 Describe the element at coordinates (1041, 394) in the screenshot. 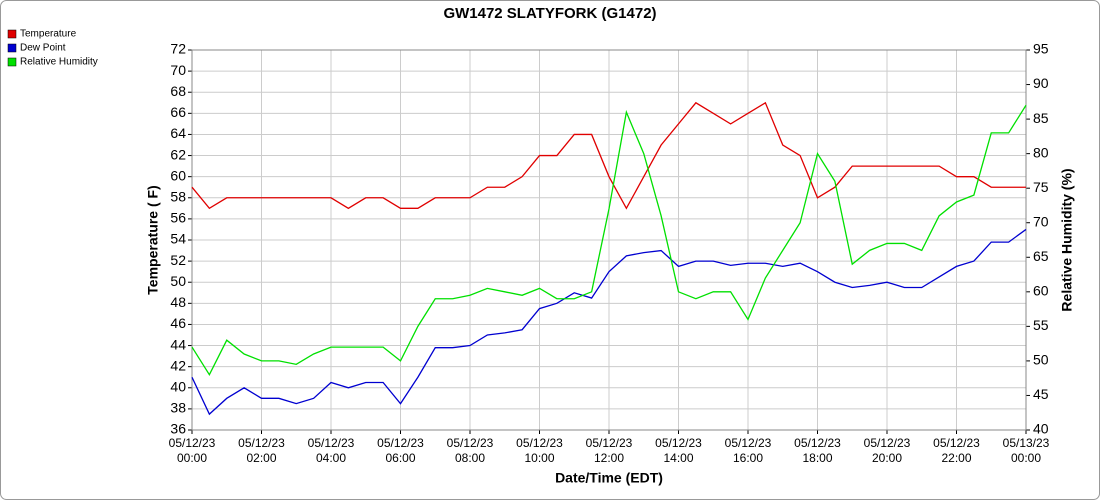

I see `y2-tick-label: 45` at that location.